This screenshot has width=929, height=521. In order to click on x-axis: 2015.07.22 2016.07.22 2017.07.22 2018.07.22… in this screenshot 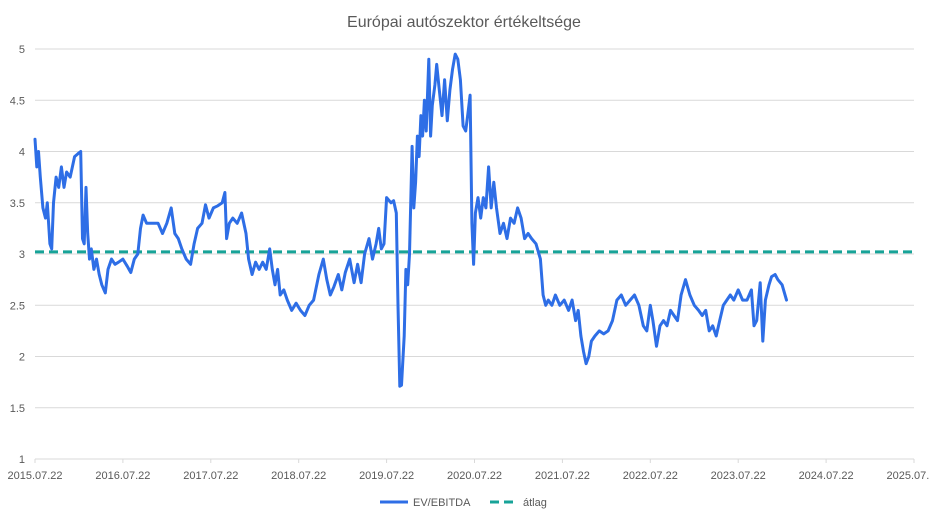, I will do `click(468, 470)`.